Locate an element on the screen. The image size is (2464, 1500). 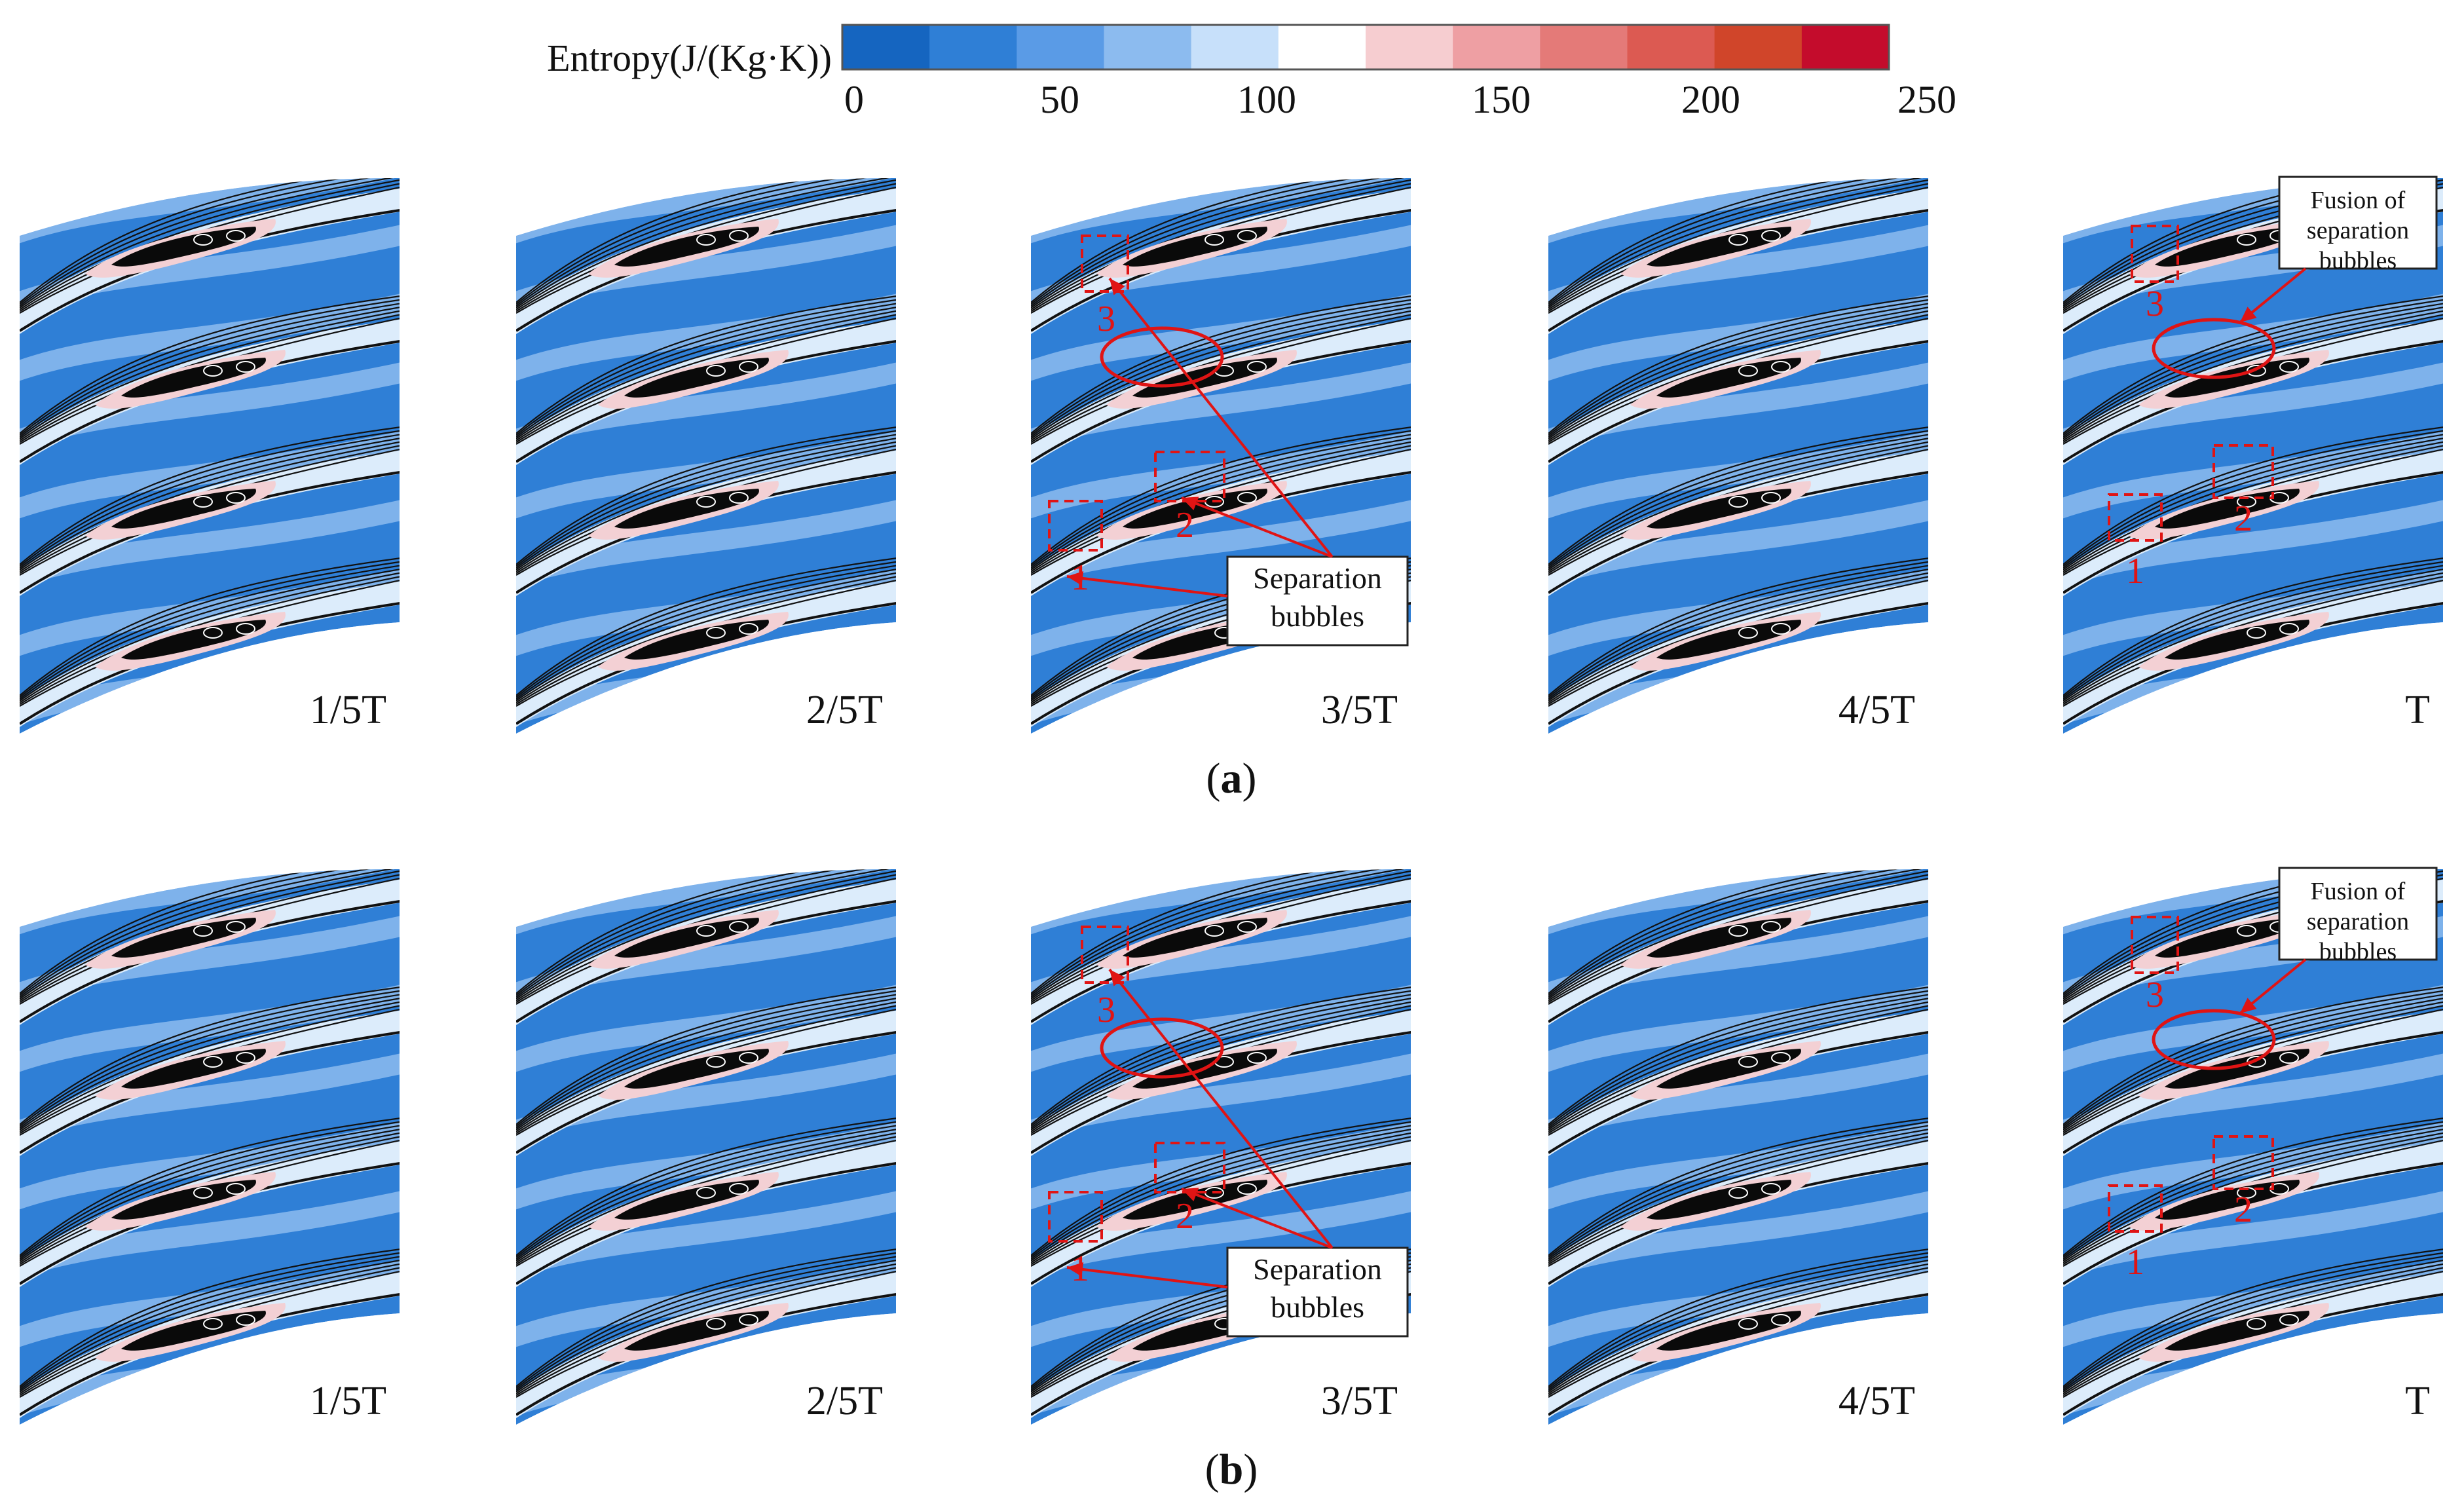
panel-content is located at coordinates (210, 456).